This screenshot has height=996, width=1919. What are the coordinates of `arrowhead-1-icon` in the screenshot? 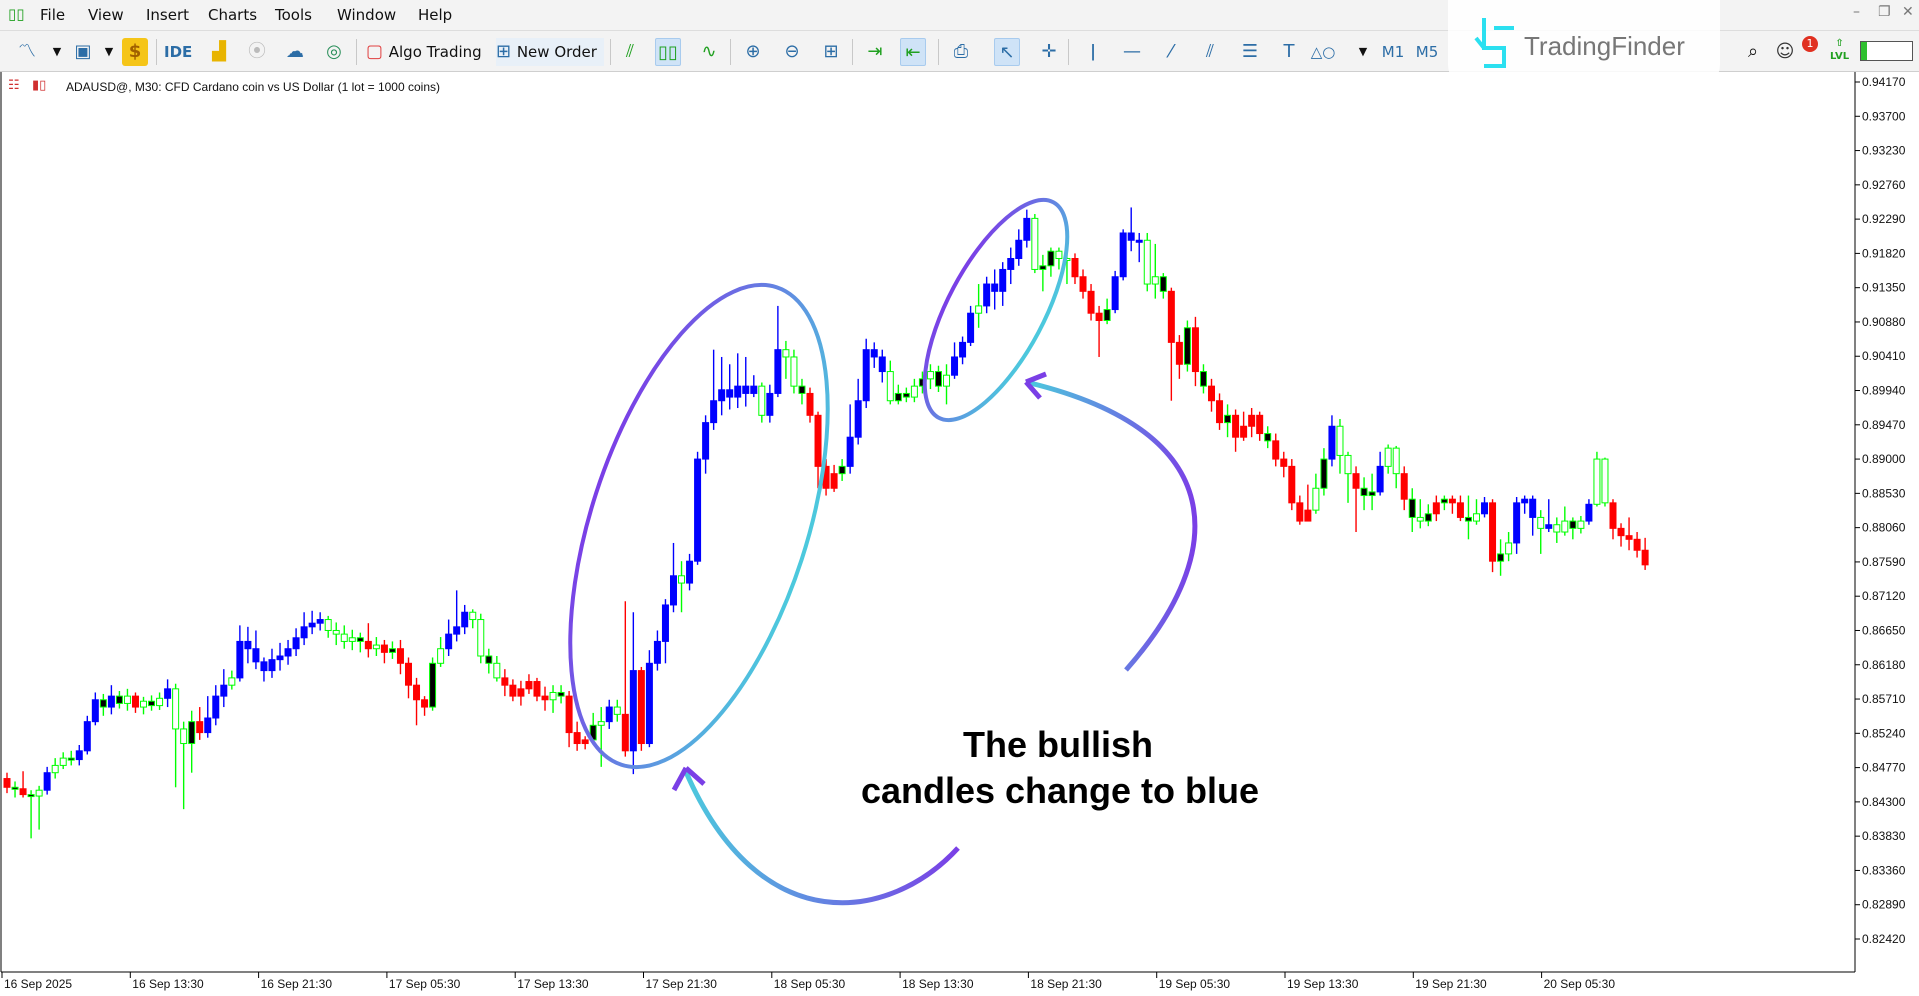 It's located at (688, 779).